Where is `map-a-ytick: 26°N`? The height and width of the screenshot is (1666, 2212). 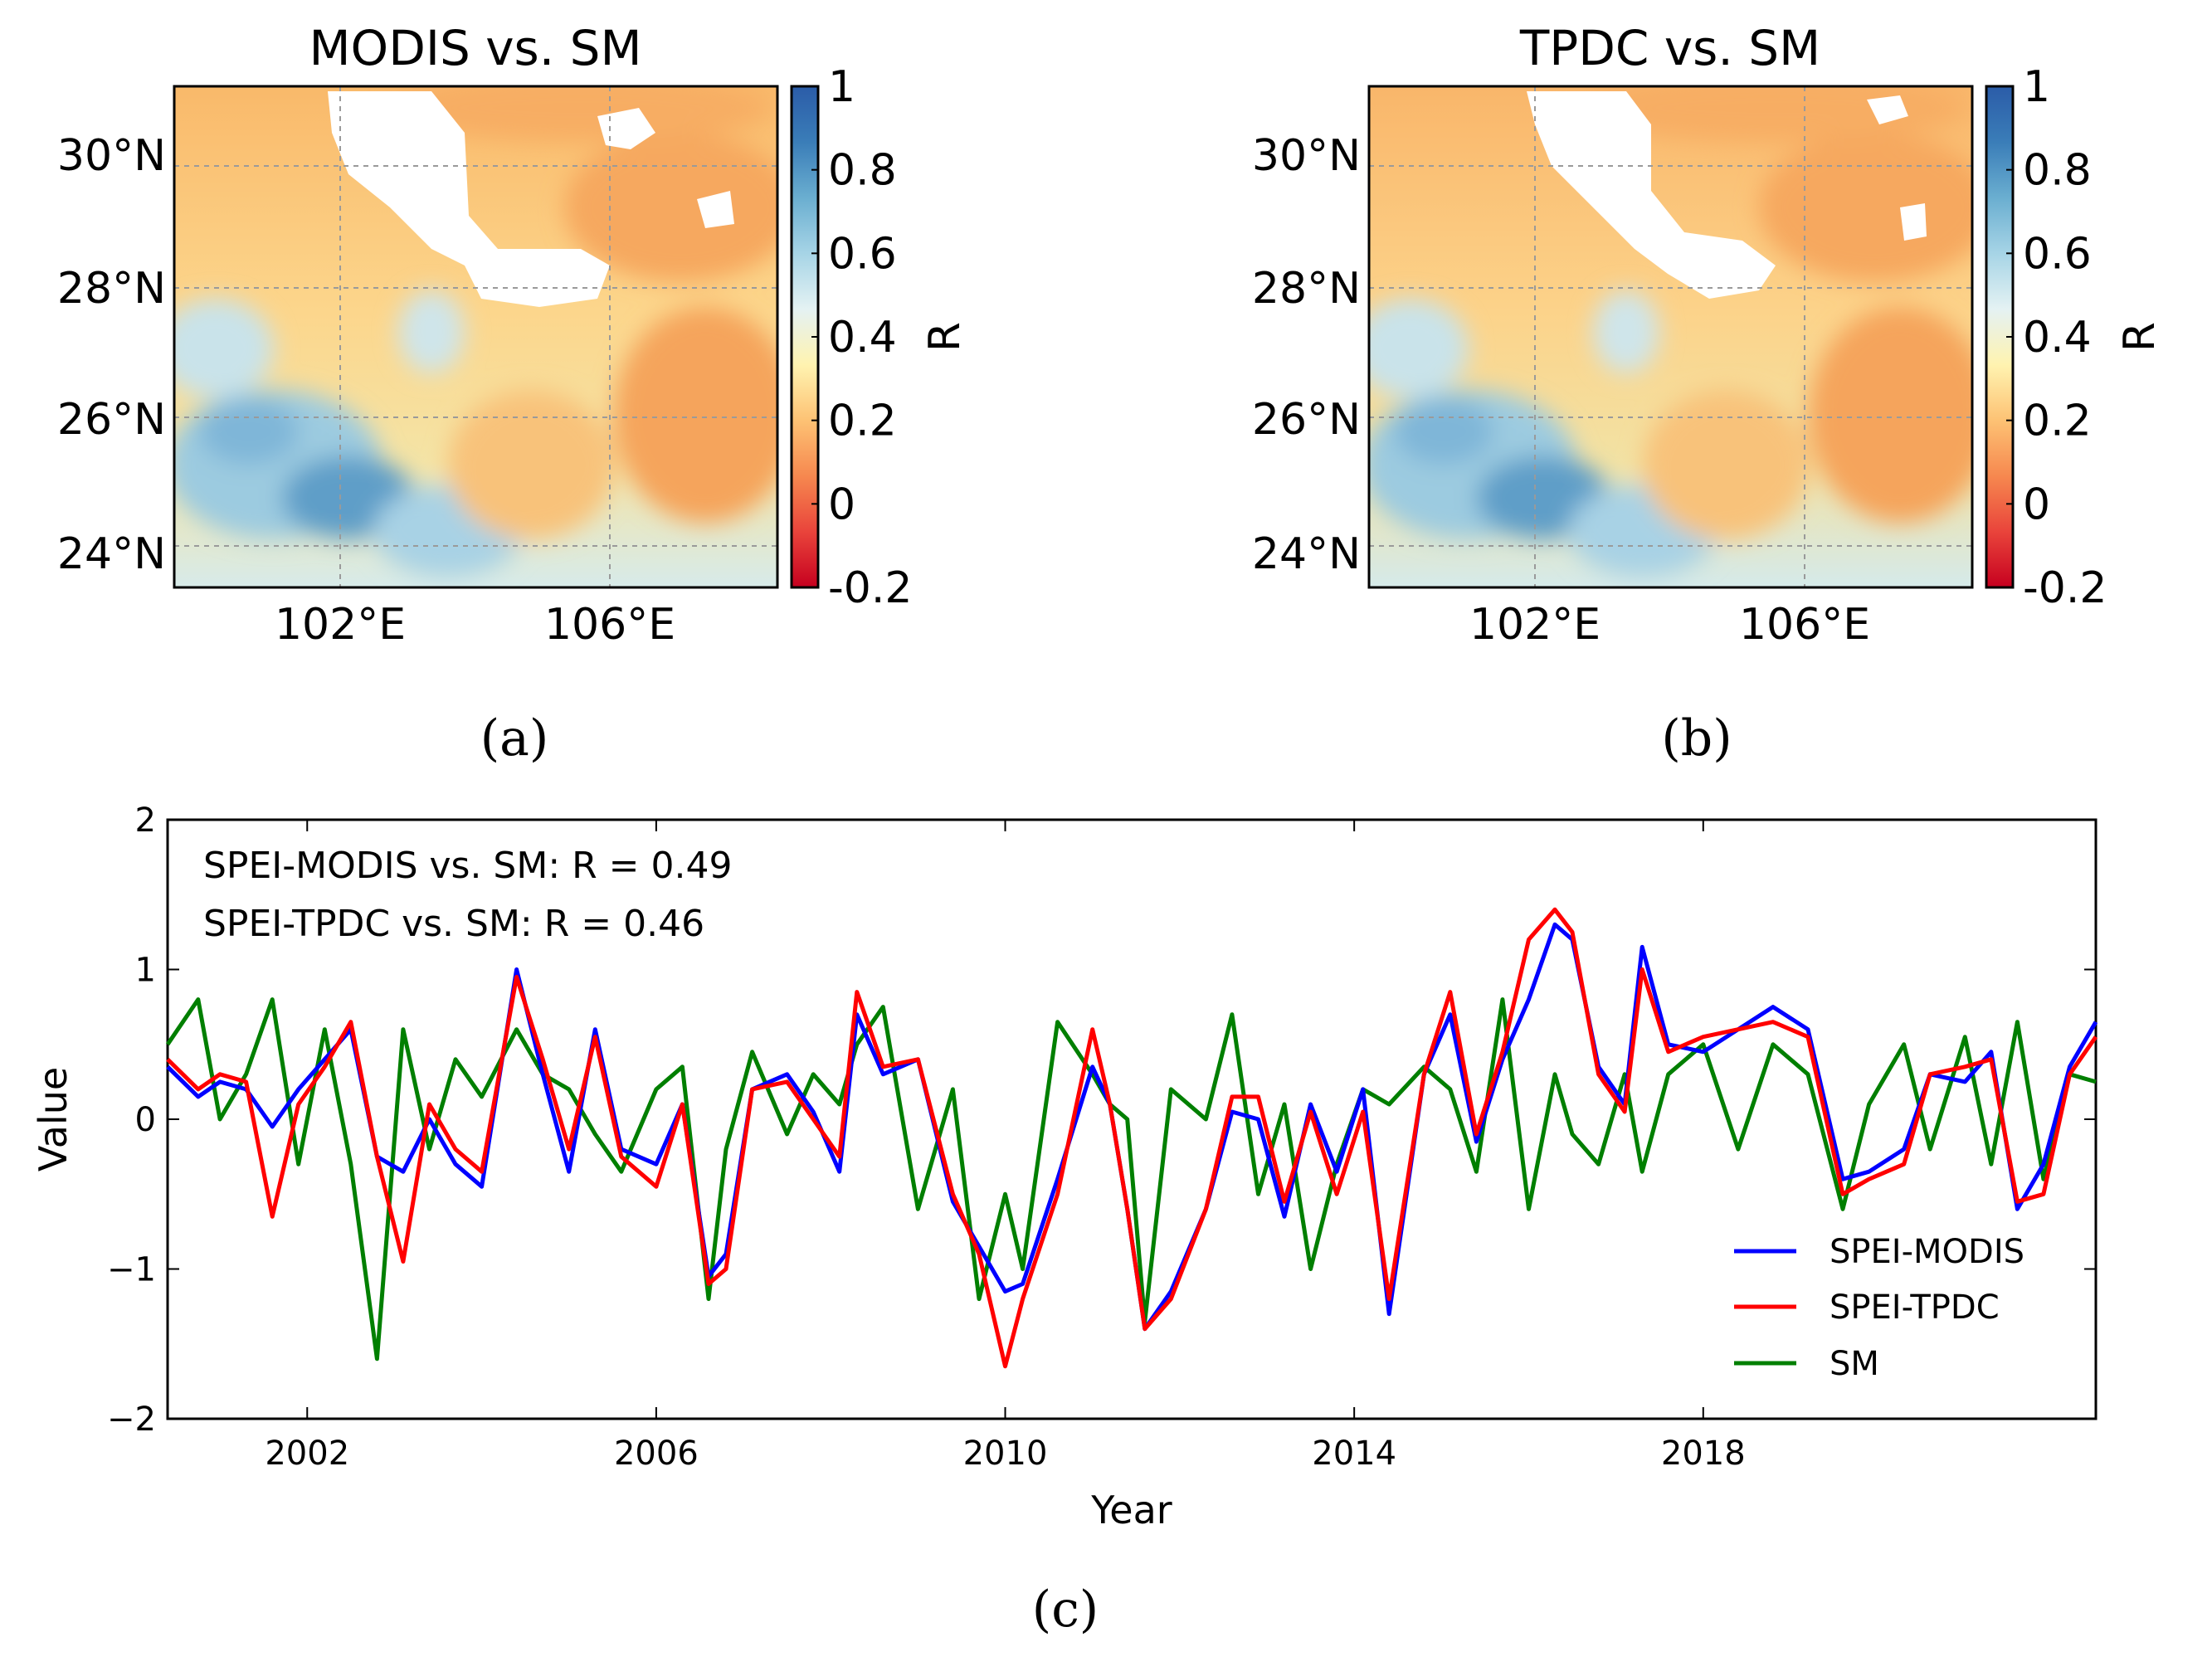 map-a-ytick: 26°N is located at coordinates (111, 420).